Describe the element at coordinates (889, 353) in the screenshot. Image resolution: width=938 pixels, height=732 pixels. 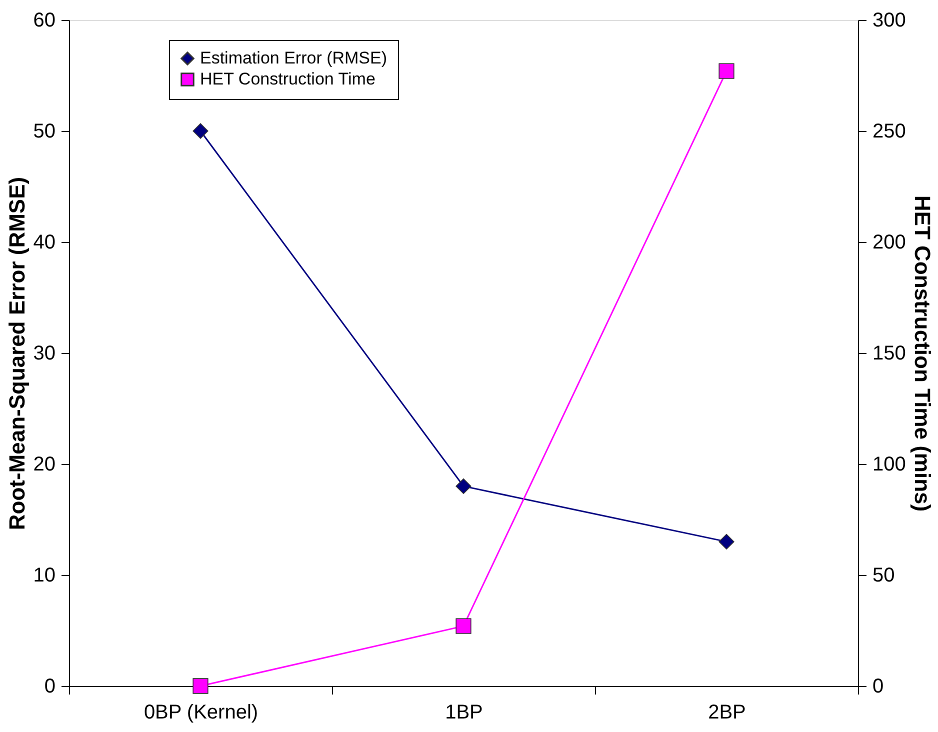
I see `y2-tick-label: 150` at that location.